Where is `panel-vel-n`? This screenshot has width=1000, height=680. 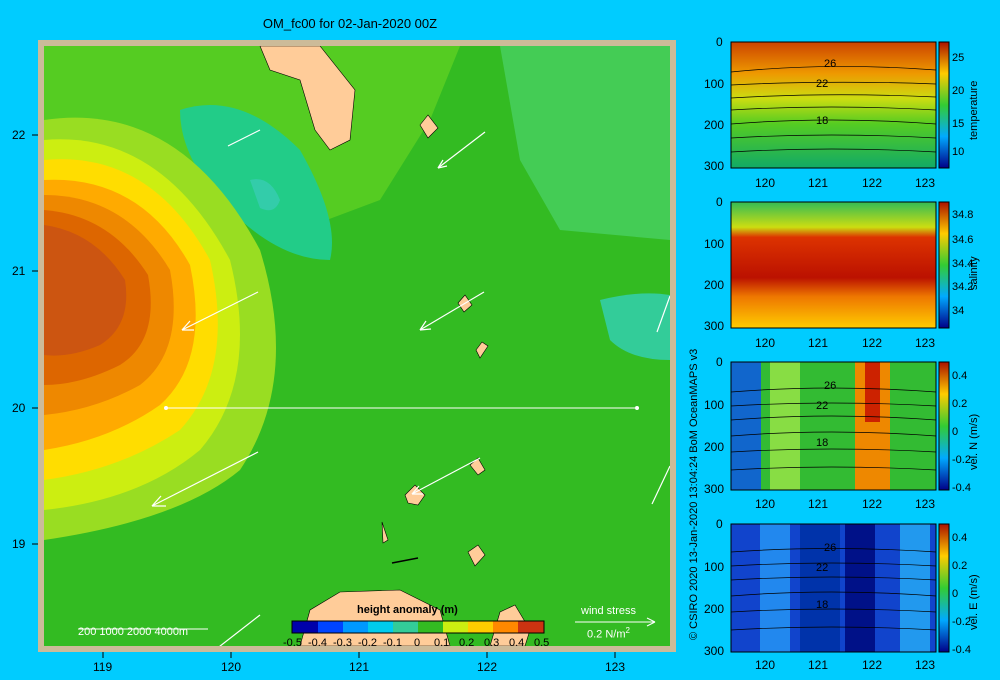
panel-vel-n is located at coordinates (840, 426).